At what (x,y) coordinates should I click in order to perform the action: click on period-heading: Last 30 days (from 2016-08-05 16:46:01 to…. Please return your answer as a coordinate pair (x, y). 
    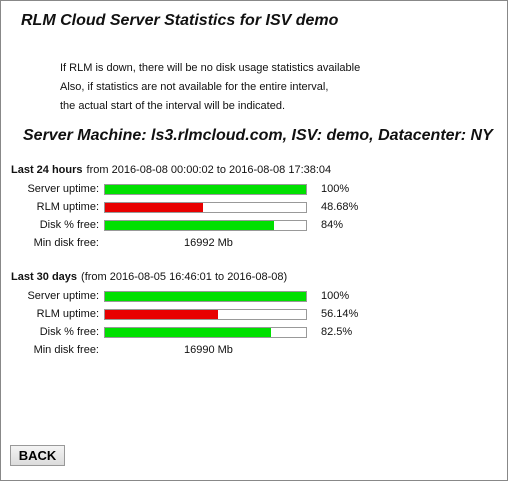
    Looking at the image, I should click on (149, 277).